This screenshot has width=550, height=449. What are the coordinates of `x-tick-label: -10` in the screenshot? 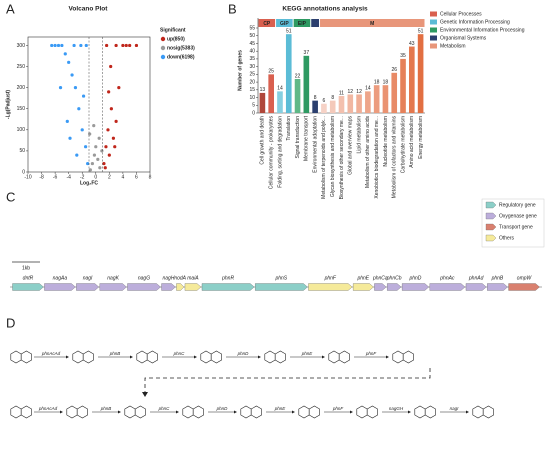 It's located at (27, 177).